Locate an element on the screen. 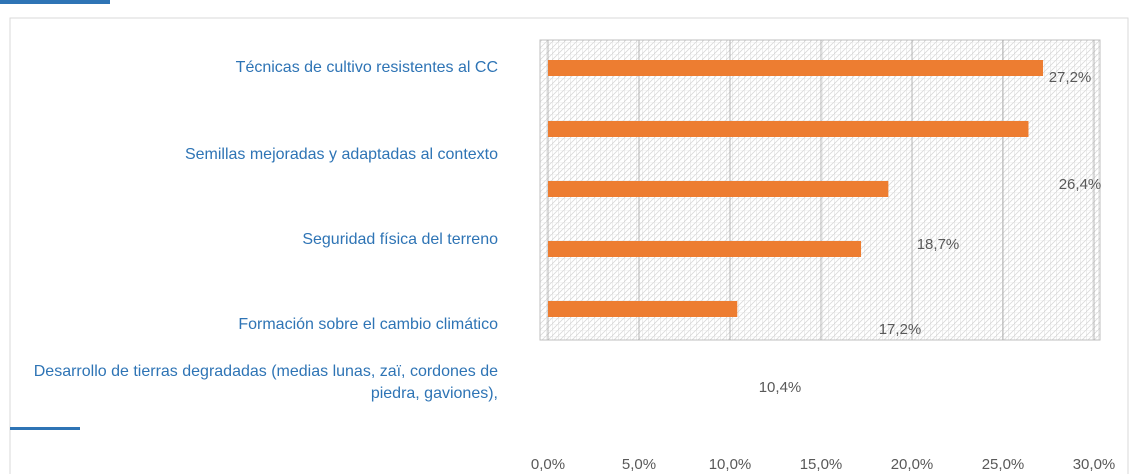  value-label: 27,2% is located at coordinates (1070, 77).